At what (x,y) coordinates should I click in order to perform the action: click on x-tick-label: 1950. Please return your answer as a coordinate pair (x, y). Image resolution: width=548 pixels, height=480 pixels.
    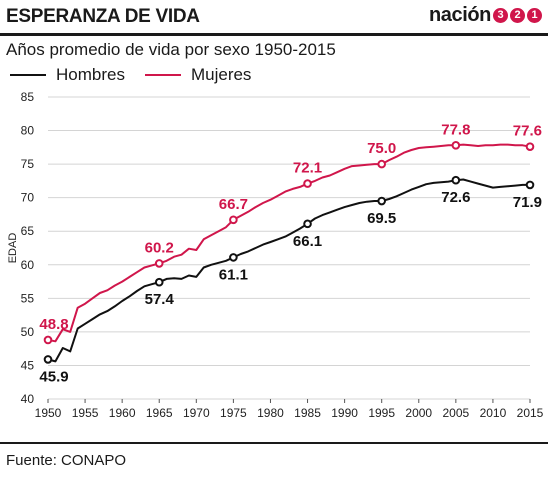
    Looking at the image, I should click on (48, 413).